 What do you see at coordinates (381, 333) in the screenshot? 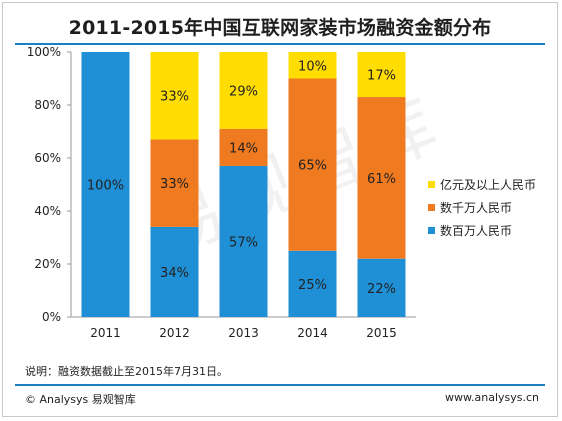
I see `x-tick-label: 2015` at bounding box center [381, 333].